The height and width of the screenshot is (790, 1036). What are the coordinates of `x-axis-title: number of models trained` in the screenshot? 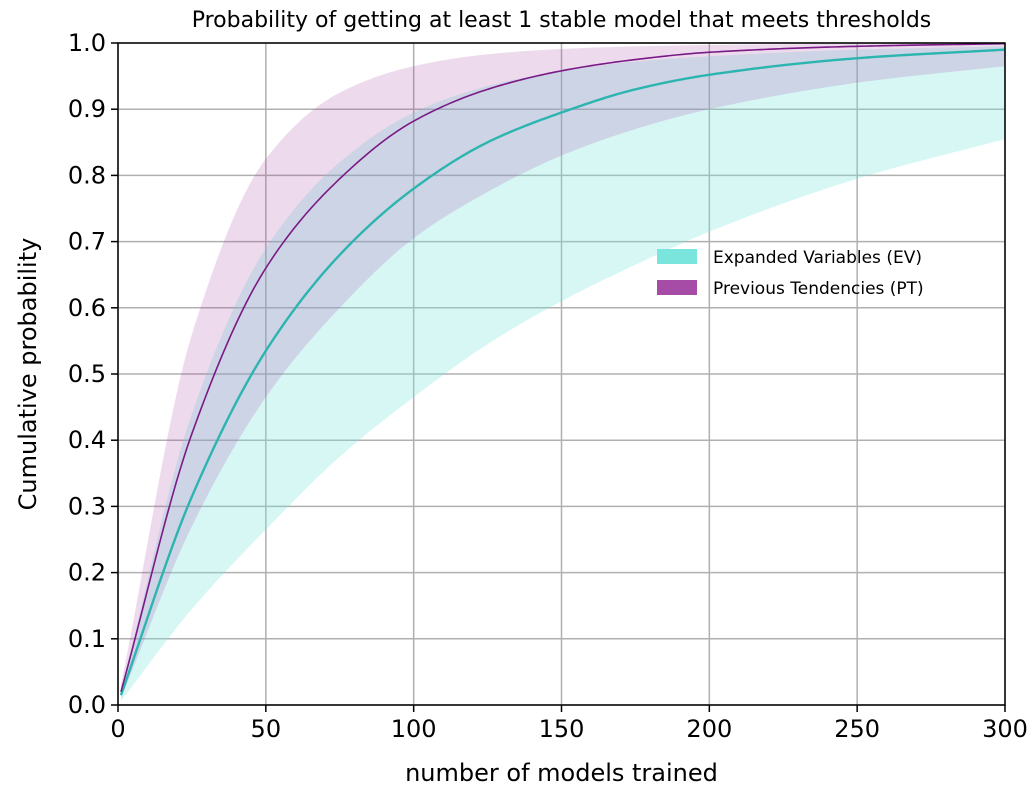 It's located at (561, 773).